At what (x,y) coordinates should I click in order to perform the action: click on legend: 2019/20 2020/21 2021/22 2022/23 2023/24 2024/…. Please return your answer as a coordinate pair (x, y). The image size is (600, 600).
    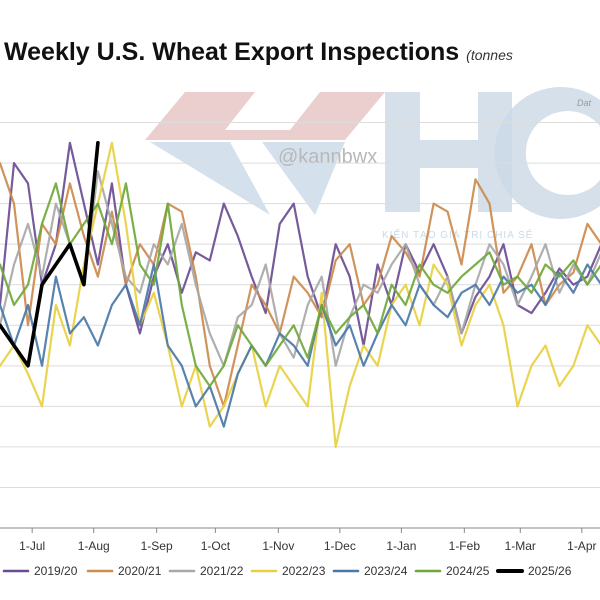
    Looking at the image, I should click on (287, 571).